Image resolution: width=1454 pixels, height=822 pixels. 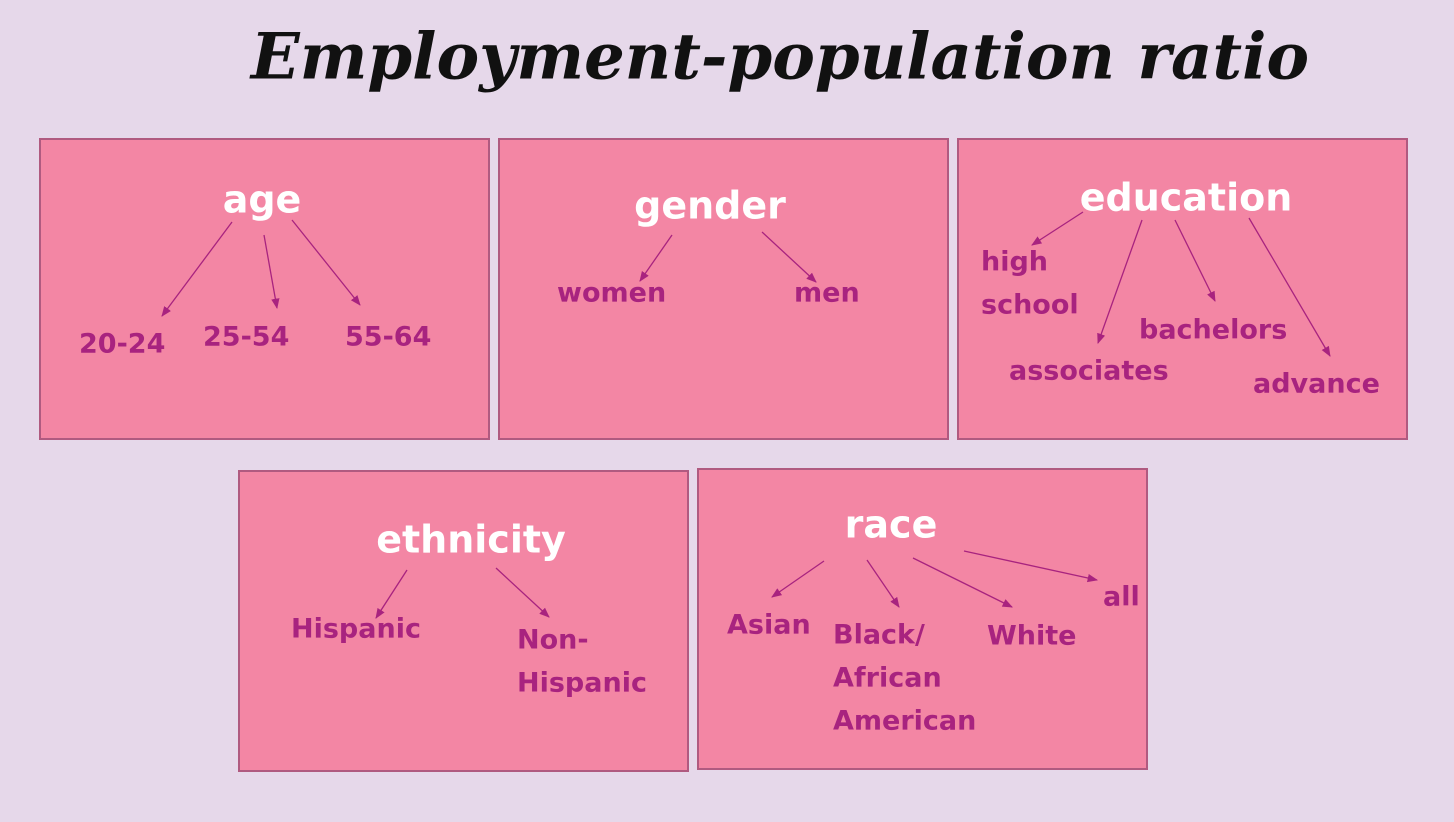 I want to click on category-label: bachelors, so click(x=1213, y=330).